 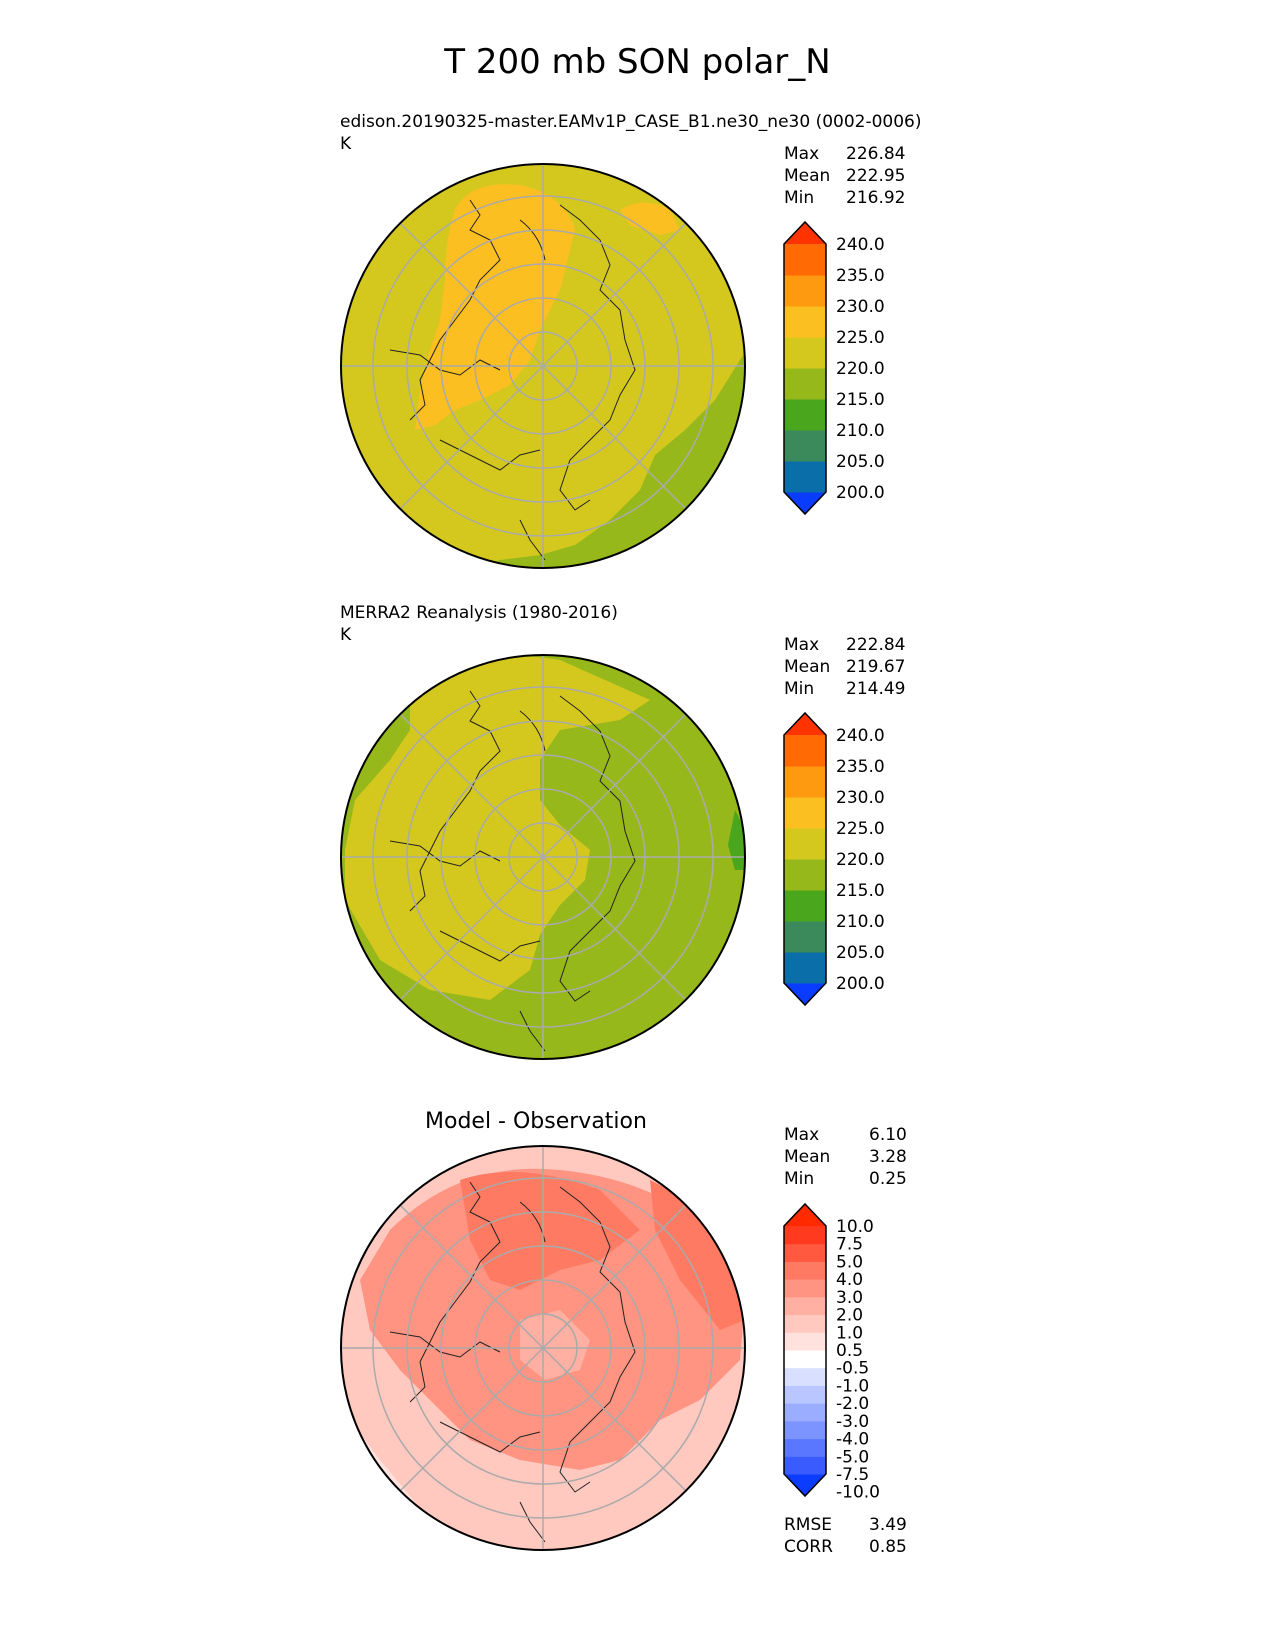 I want to click on figure-title: T 200 mb SON polar_N, so click(x=637, y=62).